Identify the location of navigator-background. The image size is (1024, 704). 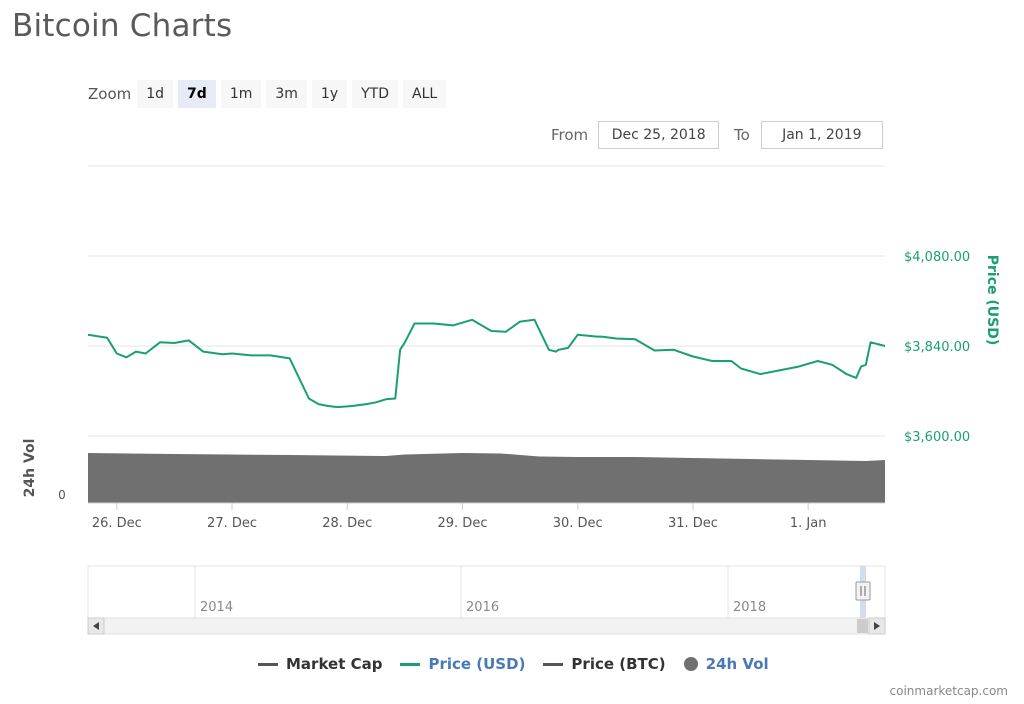
(486, 592).